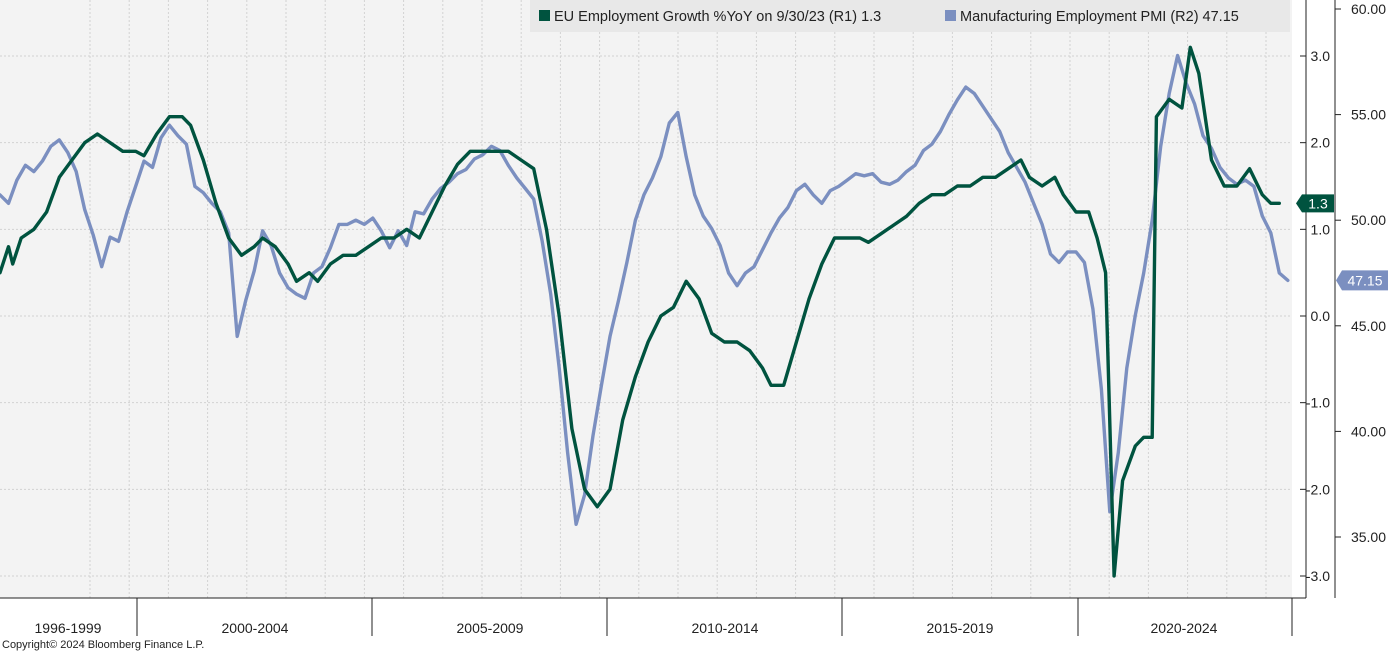  I want to click on x-category-label: 2005-2009, so click(490, 628).